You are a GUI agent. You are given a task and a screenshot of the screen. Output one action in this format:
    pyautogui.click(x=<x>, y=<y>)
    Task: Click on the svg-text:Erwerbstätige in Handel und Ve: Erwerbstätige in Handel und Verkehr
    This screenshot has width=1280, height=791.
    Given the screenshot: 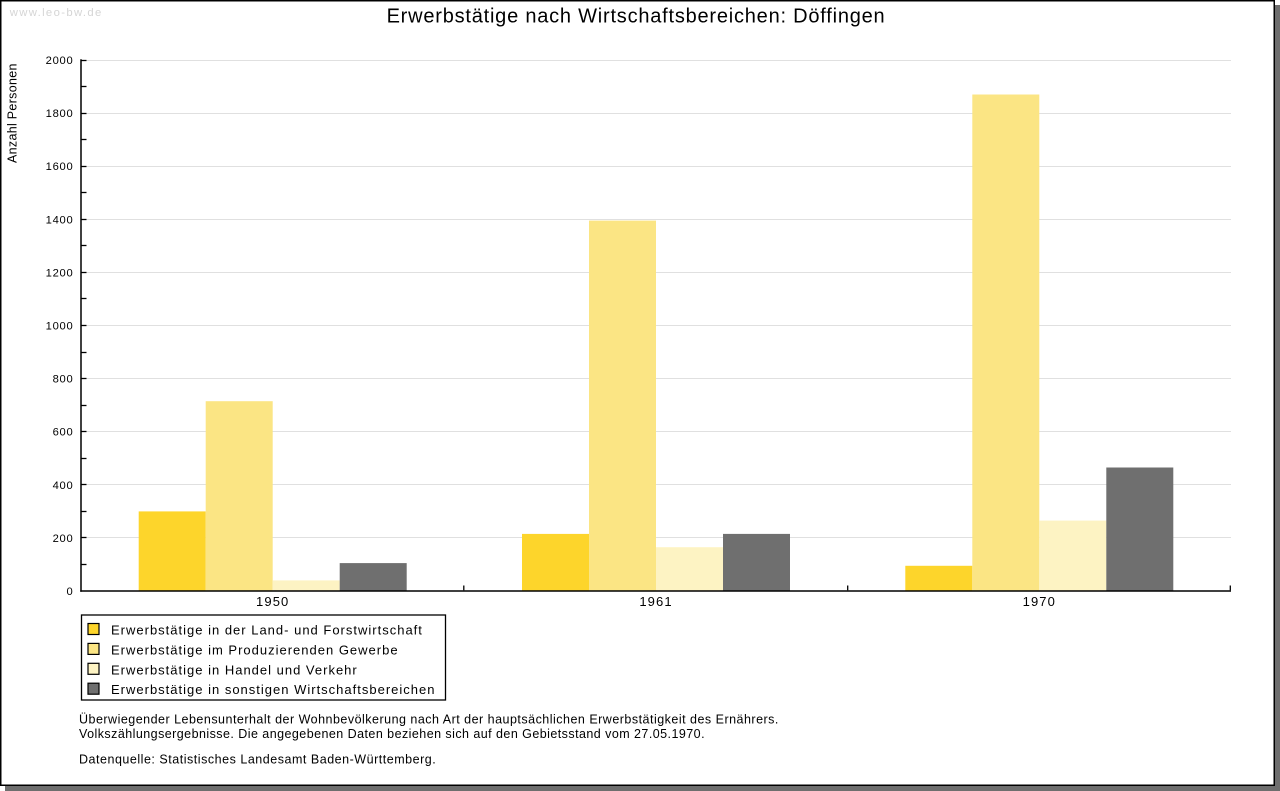 What is the action you would take?
    pyautogui.click(x=234, y=669)
    